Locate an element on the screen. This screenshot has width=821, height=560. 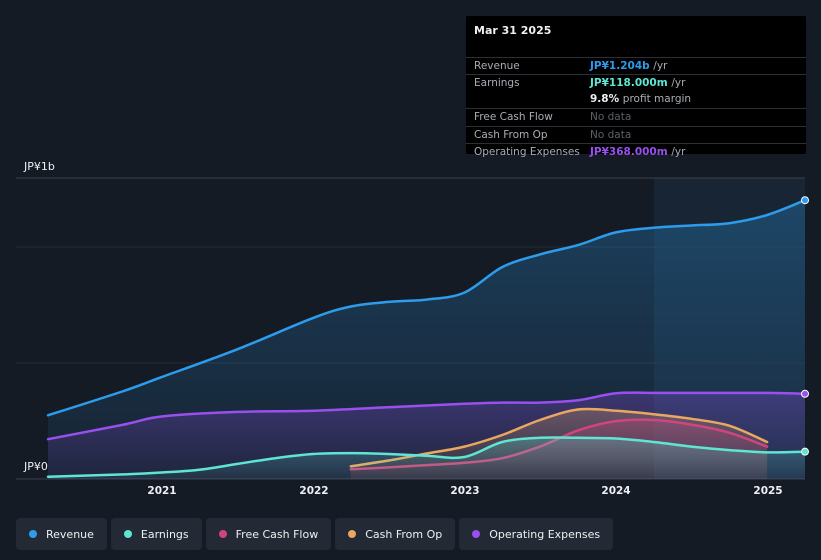
earnings-area is located at coordinates (426, 458).